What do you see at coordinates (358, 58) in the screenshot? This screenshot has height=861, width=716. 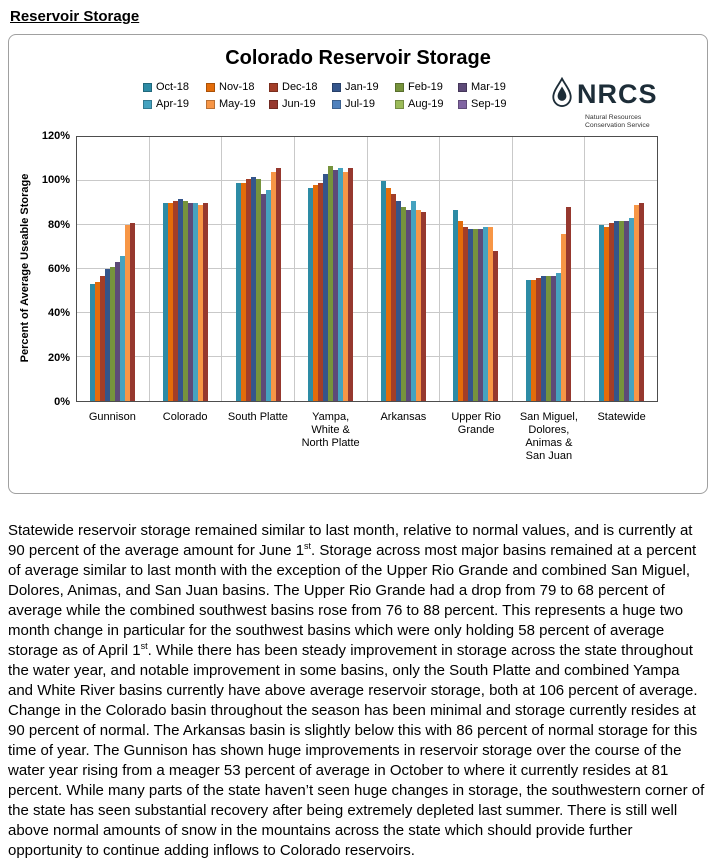 I see `chart-title: Colorado Reservoir Storage` at bounding box center [358, 58].